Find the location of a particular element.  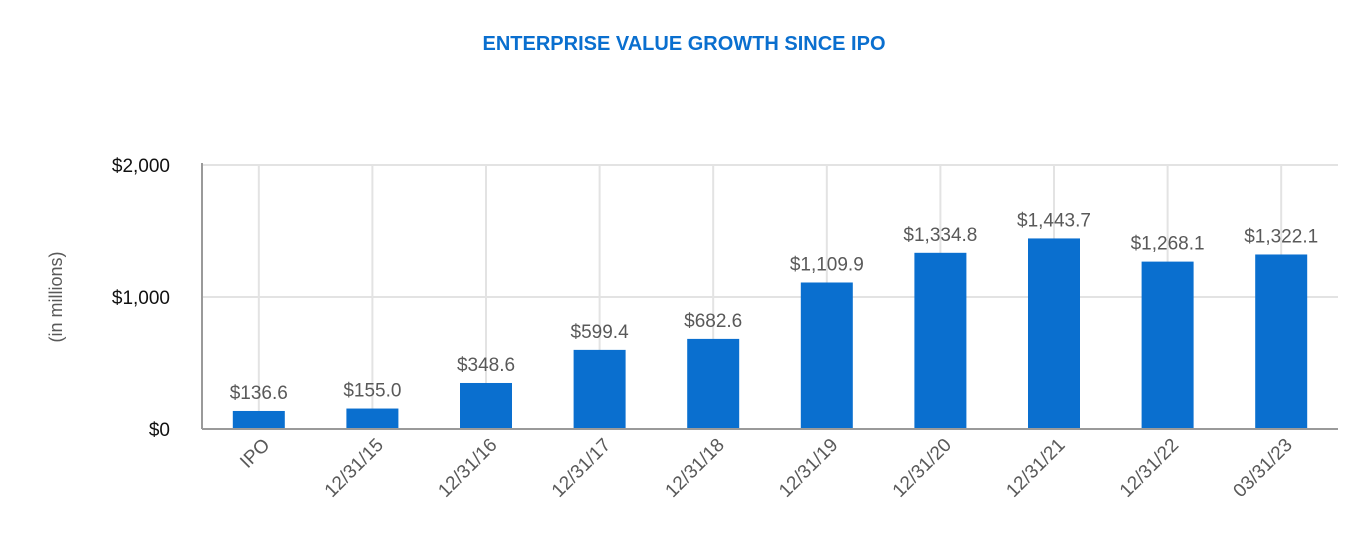

x-tick-label: 12/31/22 is located at coordinates (1149, 468).